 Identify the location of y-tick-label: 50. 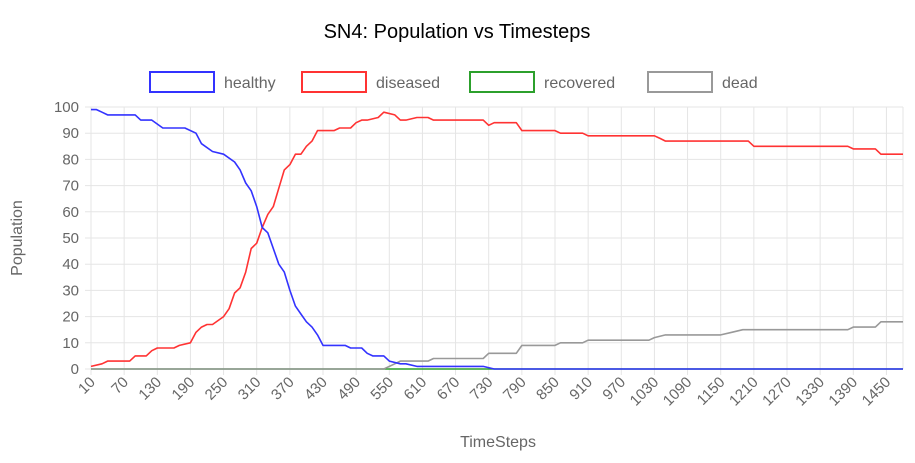
(70, 238).